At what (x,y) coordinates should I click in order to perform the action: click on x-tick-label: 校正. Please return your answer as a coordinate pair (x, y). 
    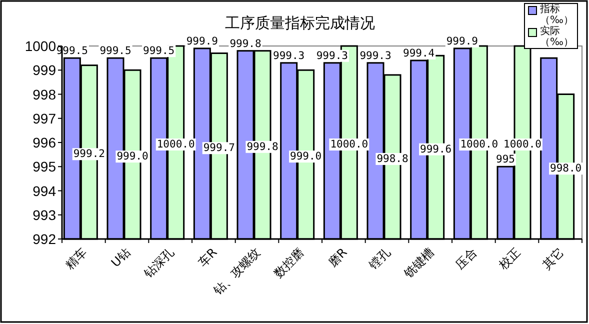
    Looking at the image, I should click on (510, 259).